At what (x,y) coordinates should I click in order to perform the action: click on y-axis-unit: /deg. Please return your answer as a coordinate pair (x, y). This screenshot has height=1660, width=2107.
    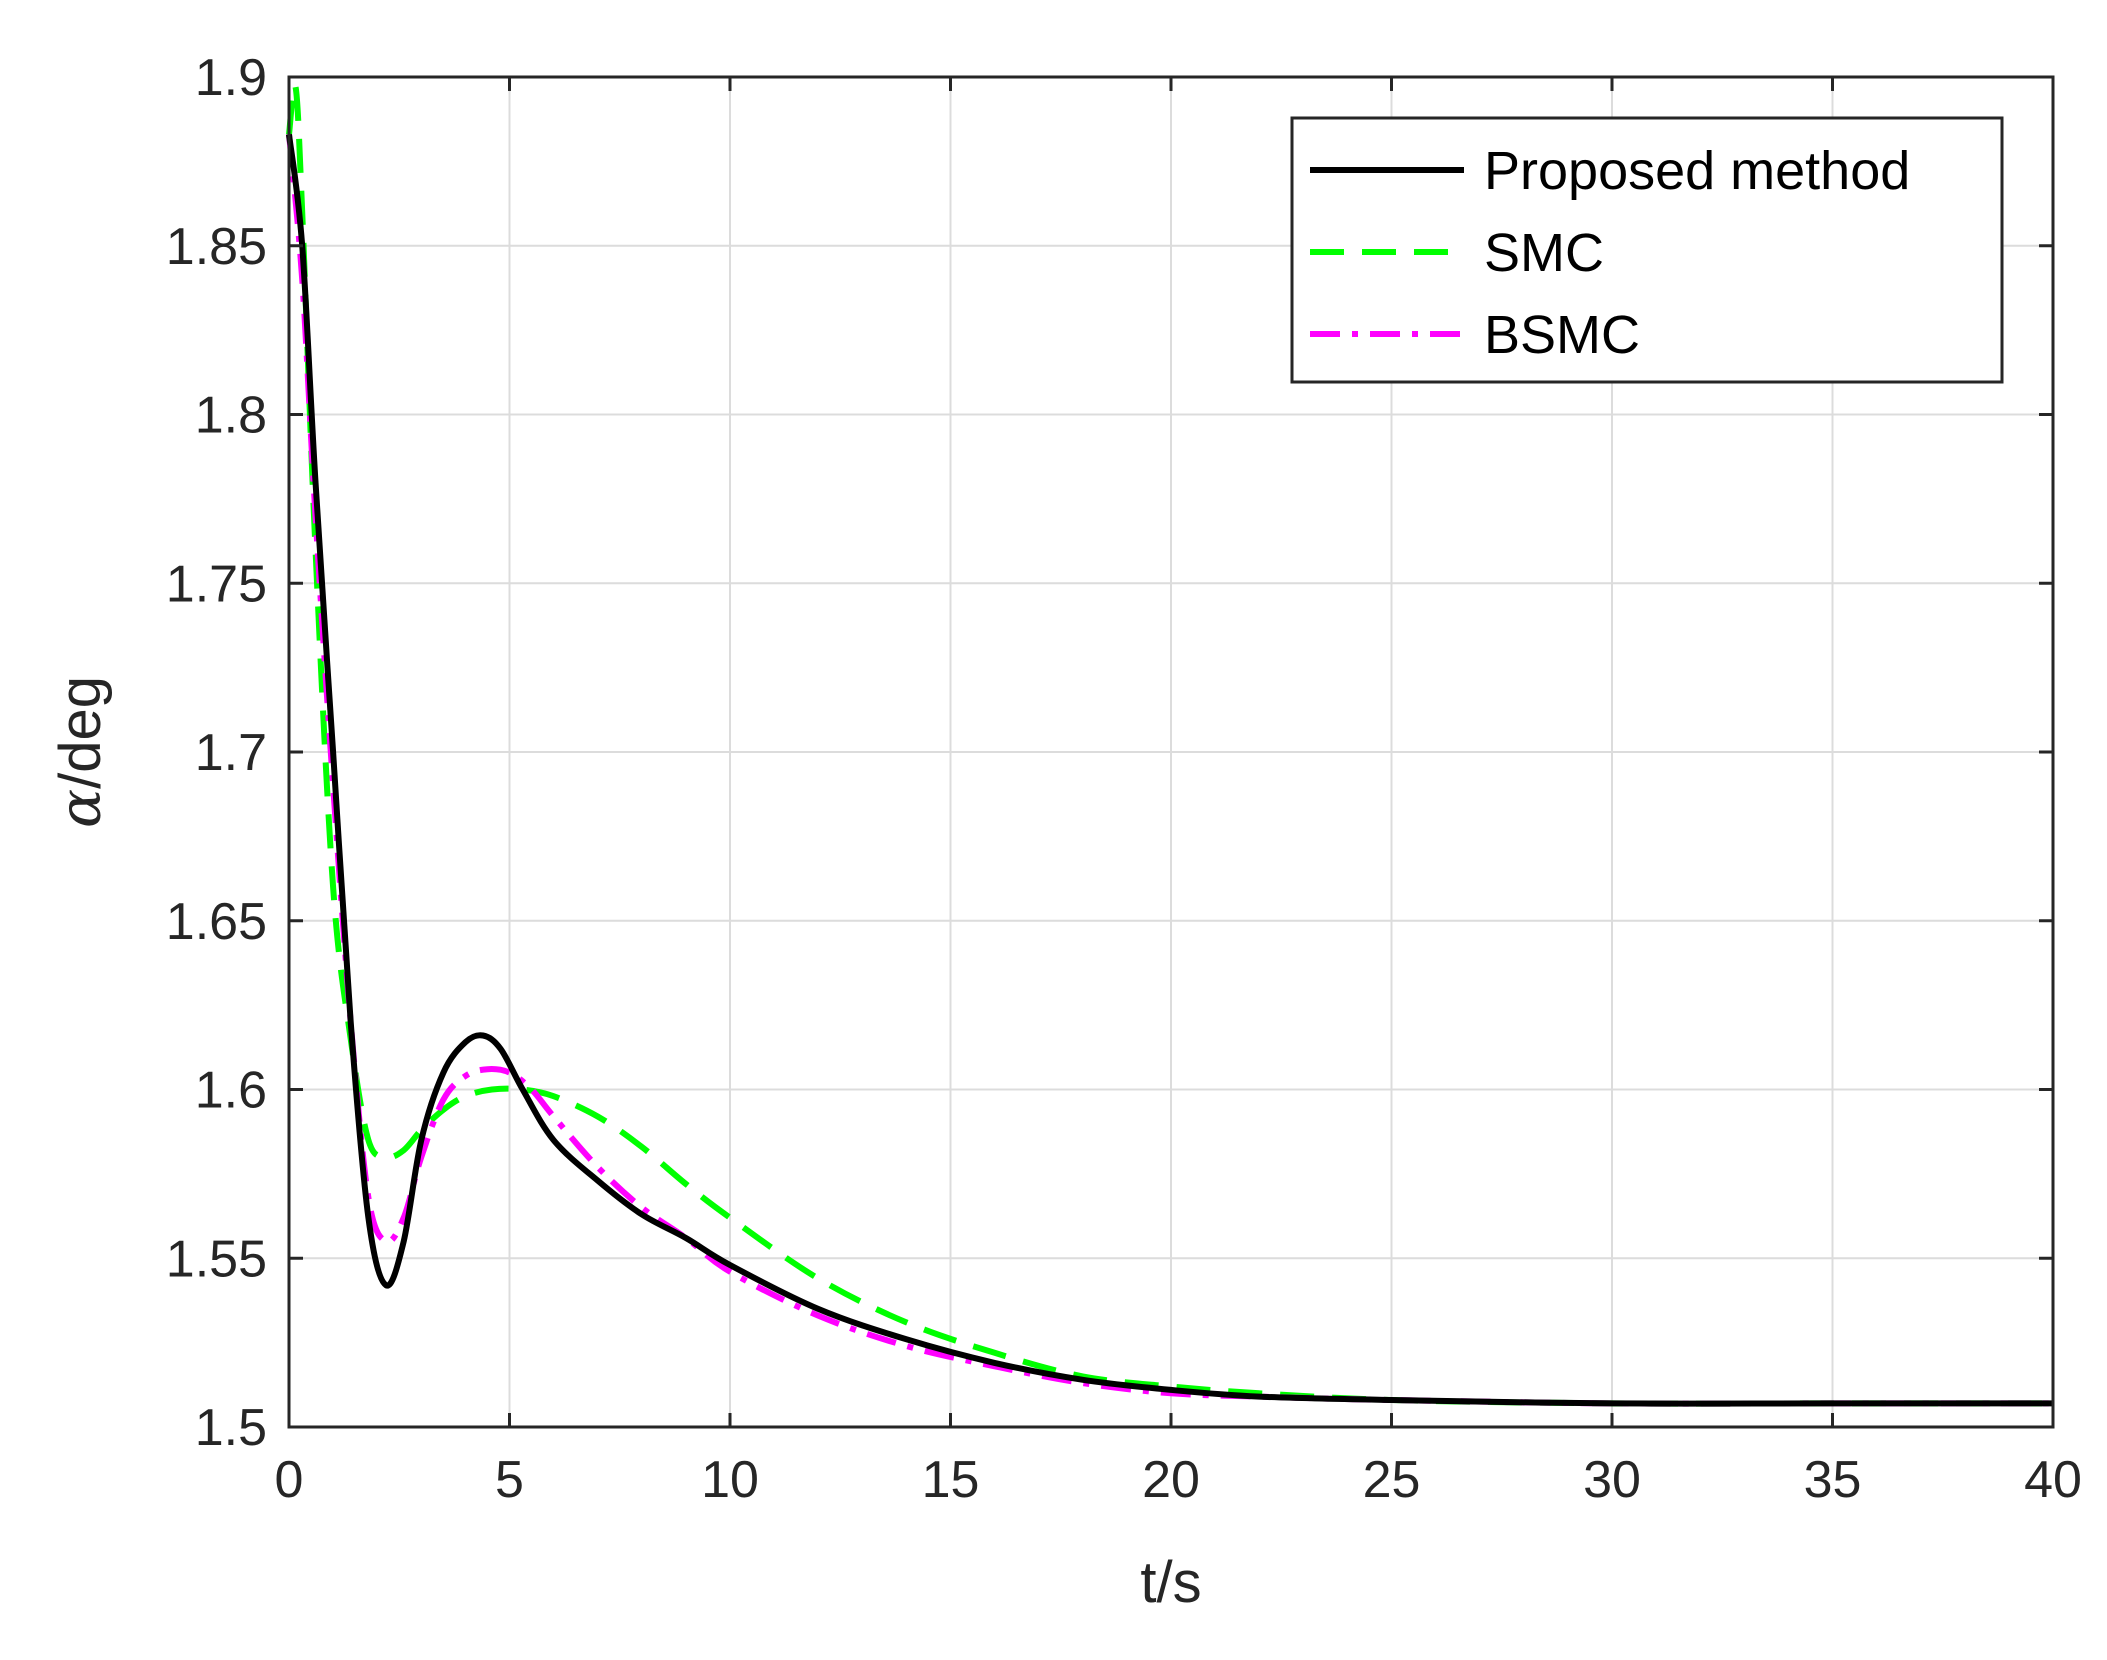
    Looking at the image, I should click on (80, 732).